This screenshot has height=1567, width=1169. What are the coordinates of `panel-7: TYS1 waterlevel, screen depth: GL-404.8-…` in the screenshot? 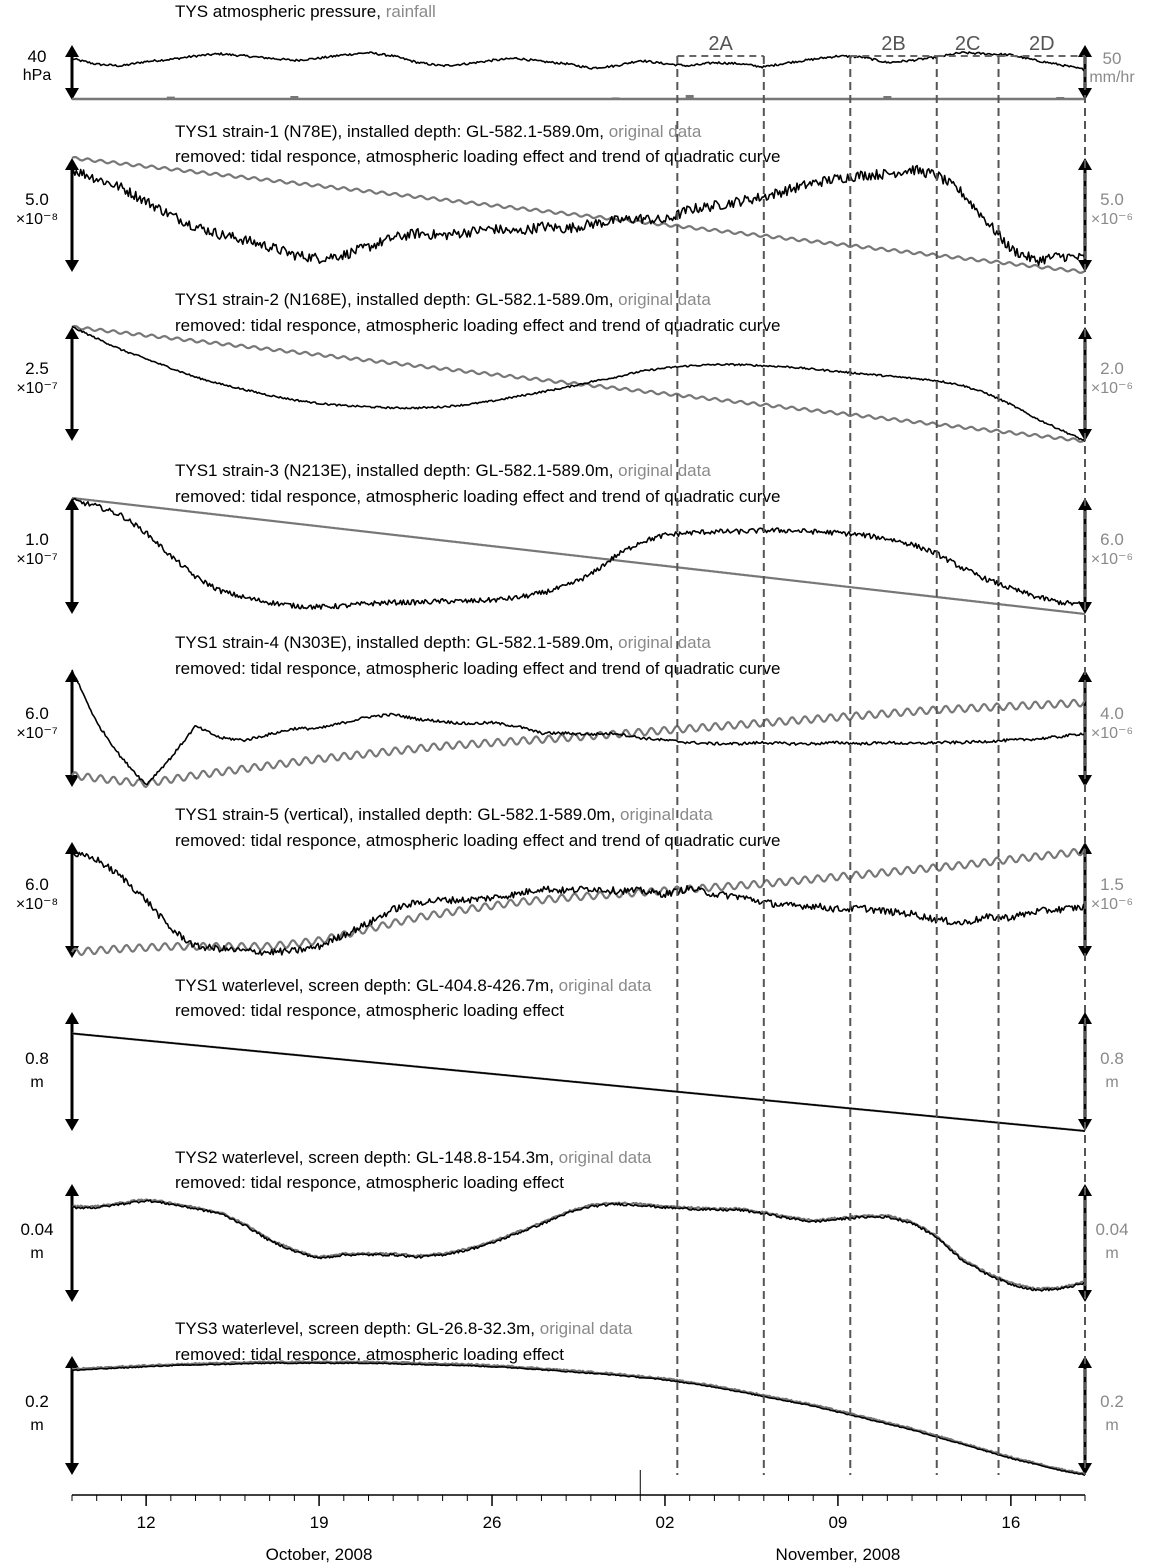 It's located at (574, 1054).